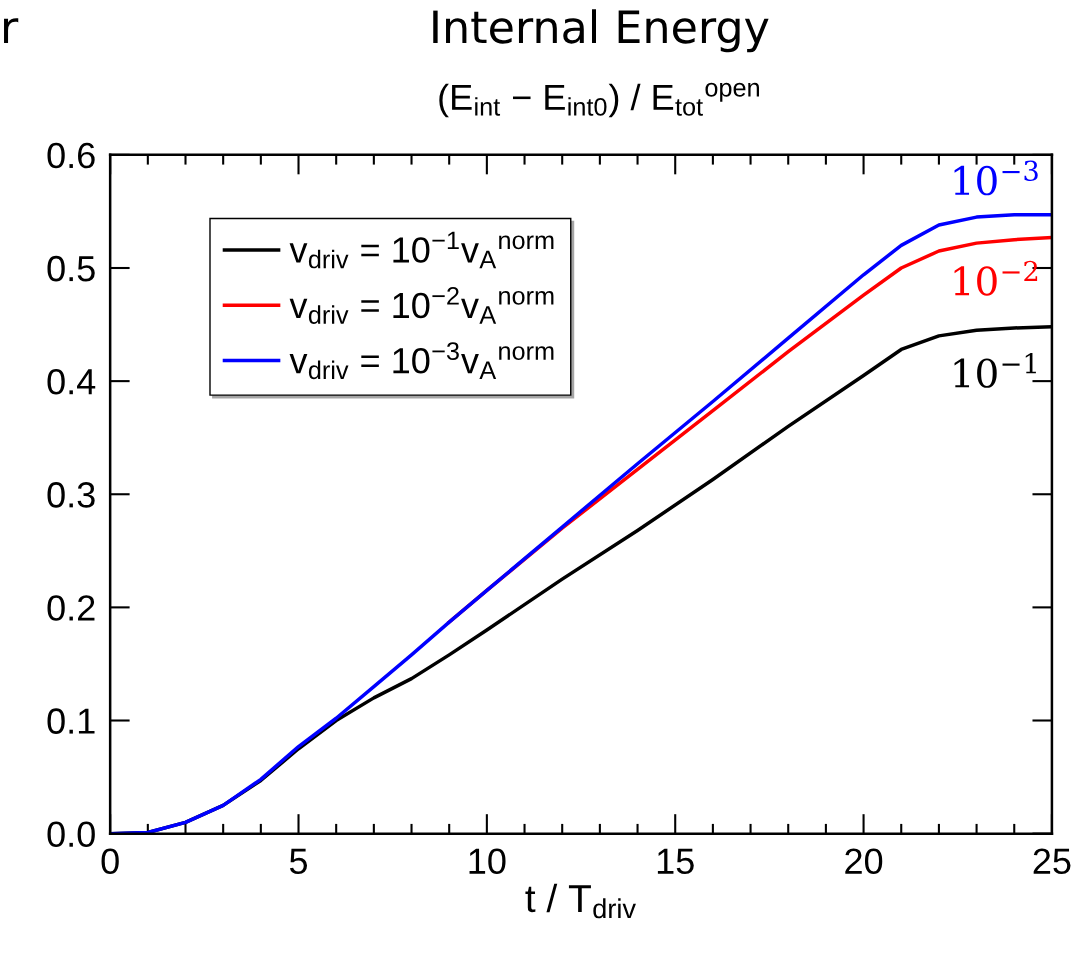 The height and width of the screenshot is (956, 1080). What do you see at coordinates (1052, 861) in the screenshot?
I see `x-tick-label: 25` at bounding box center [1052, 861].